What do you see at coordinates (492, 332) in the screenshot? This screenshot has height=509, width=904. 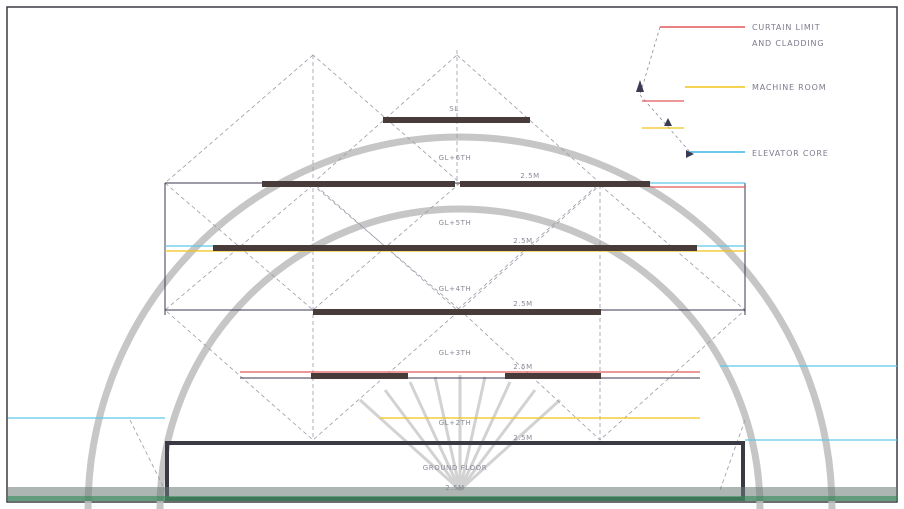 I see `dimension-tags: 2.5M 2.5M 2.5M 2.5M 2.5M 2.5M` at bounding box center [492, 332].